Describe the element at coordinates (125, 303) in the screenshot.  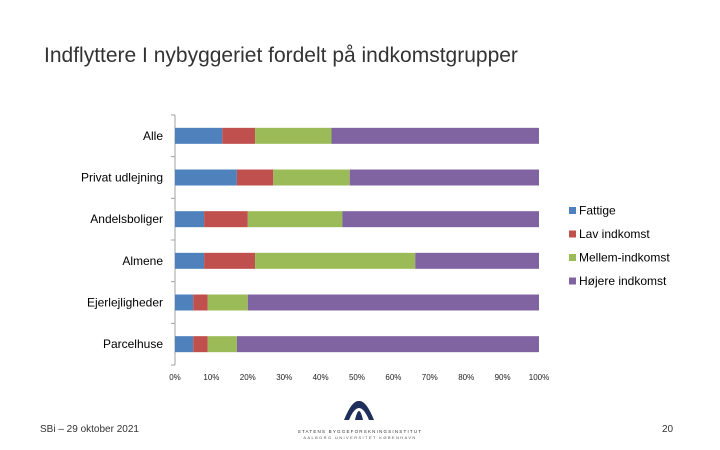
I see `category-label: Ejerlejligheder` at that location.